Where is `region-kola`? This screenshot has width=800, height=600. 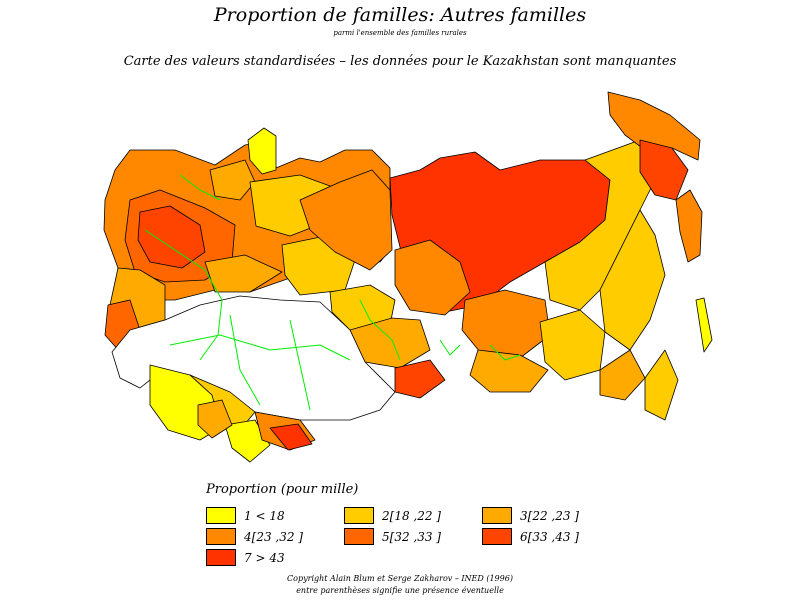
region-kola is located at coordinates (262, 151).